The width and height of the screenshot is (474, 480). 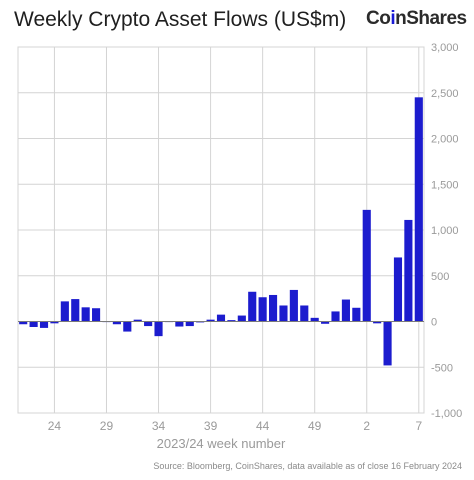 What do you see at coordinates (211, 426) in the screenshot?
I see `x-tick-label: 39` at bounding box center [211, 426].